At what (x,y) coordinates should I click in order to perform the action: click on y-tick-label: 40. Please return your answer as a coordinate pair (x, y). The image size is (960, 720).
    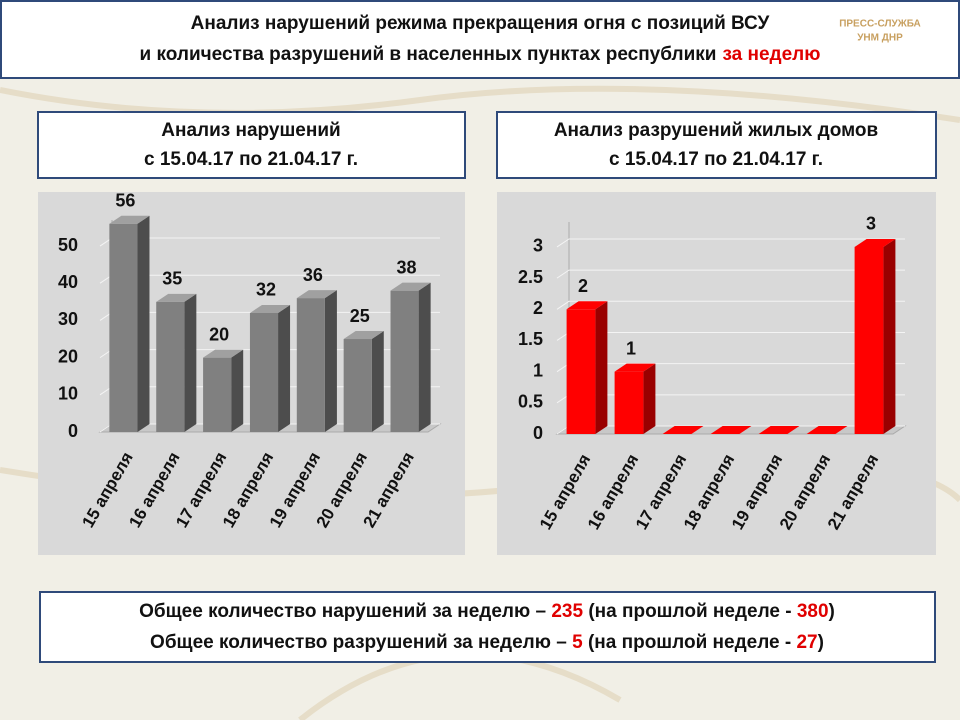
    Looking at the image, I should click on (68, 282).